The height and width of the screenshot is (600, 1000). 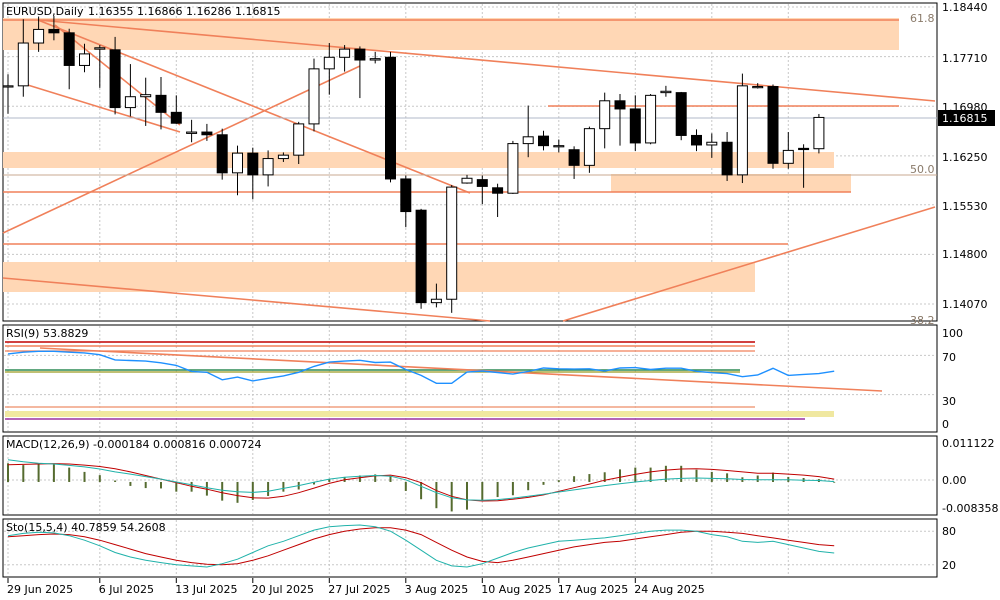 I want to click on fib-label-382: 38.2, so click(x=922, y=320).